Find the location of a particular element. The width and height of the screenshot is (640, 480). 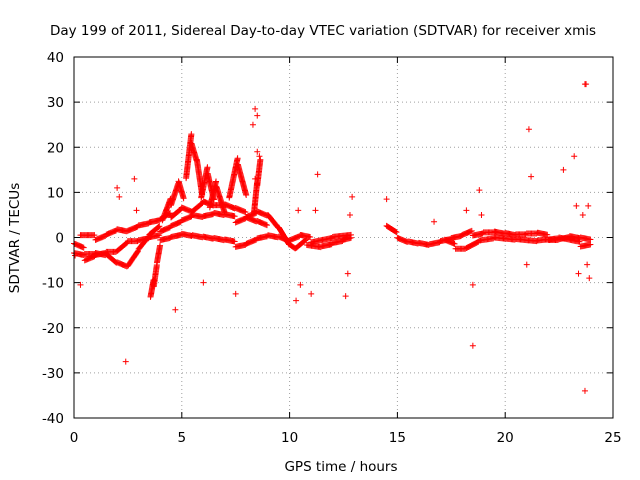

y-axis-label: SDTVAR / TECUs is located at coordinates (15, 238).